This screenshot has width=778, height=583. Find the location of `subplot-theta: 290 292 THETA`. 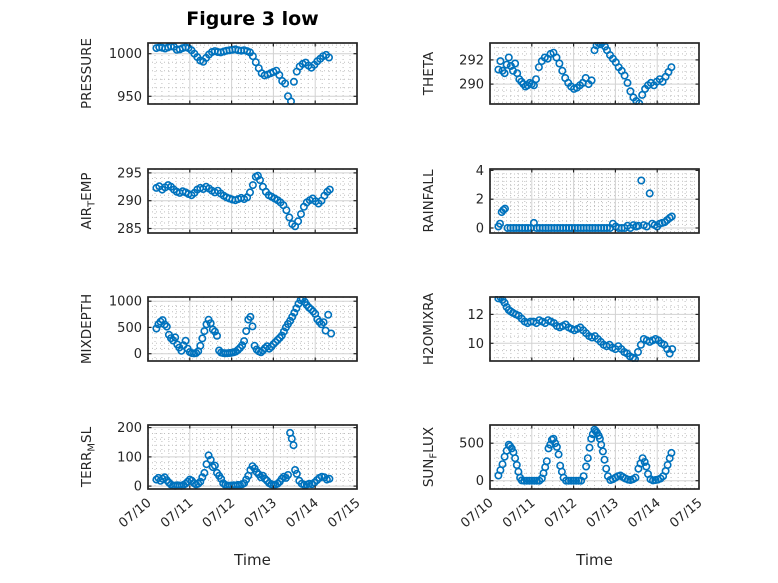

subplot-theta: 290 292 THETA is located at coordinates (560, 73).